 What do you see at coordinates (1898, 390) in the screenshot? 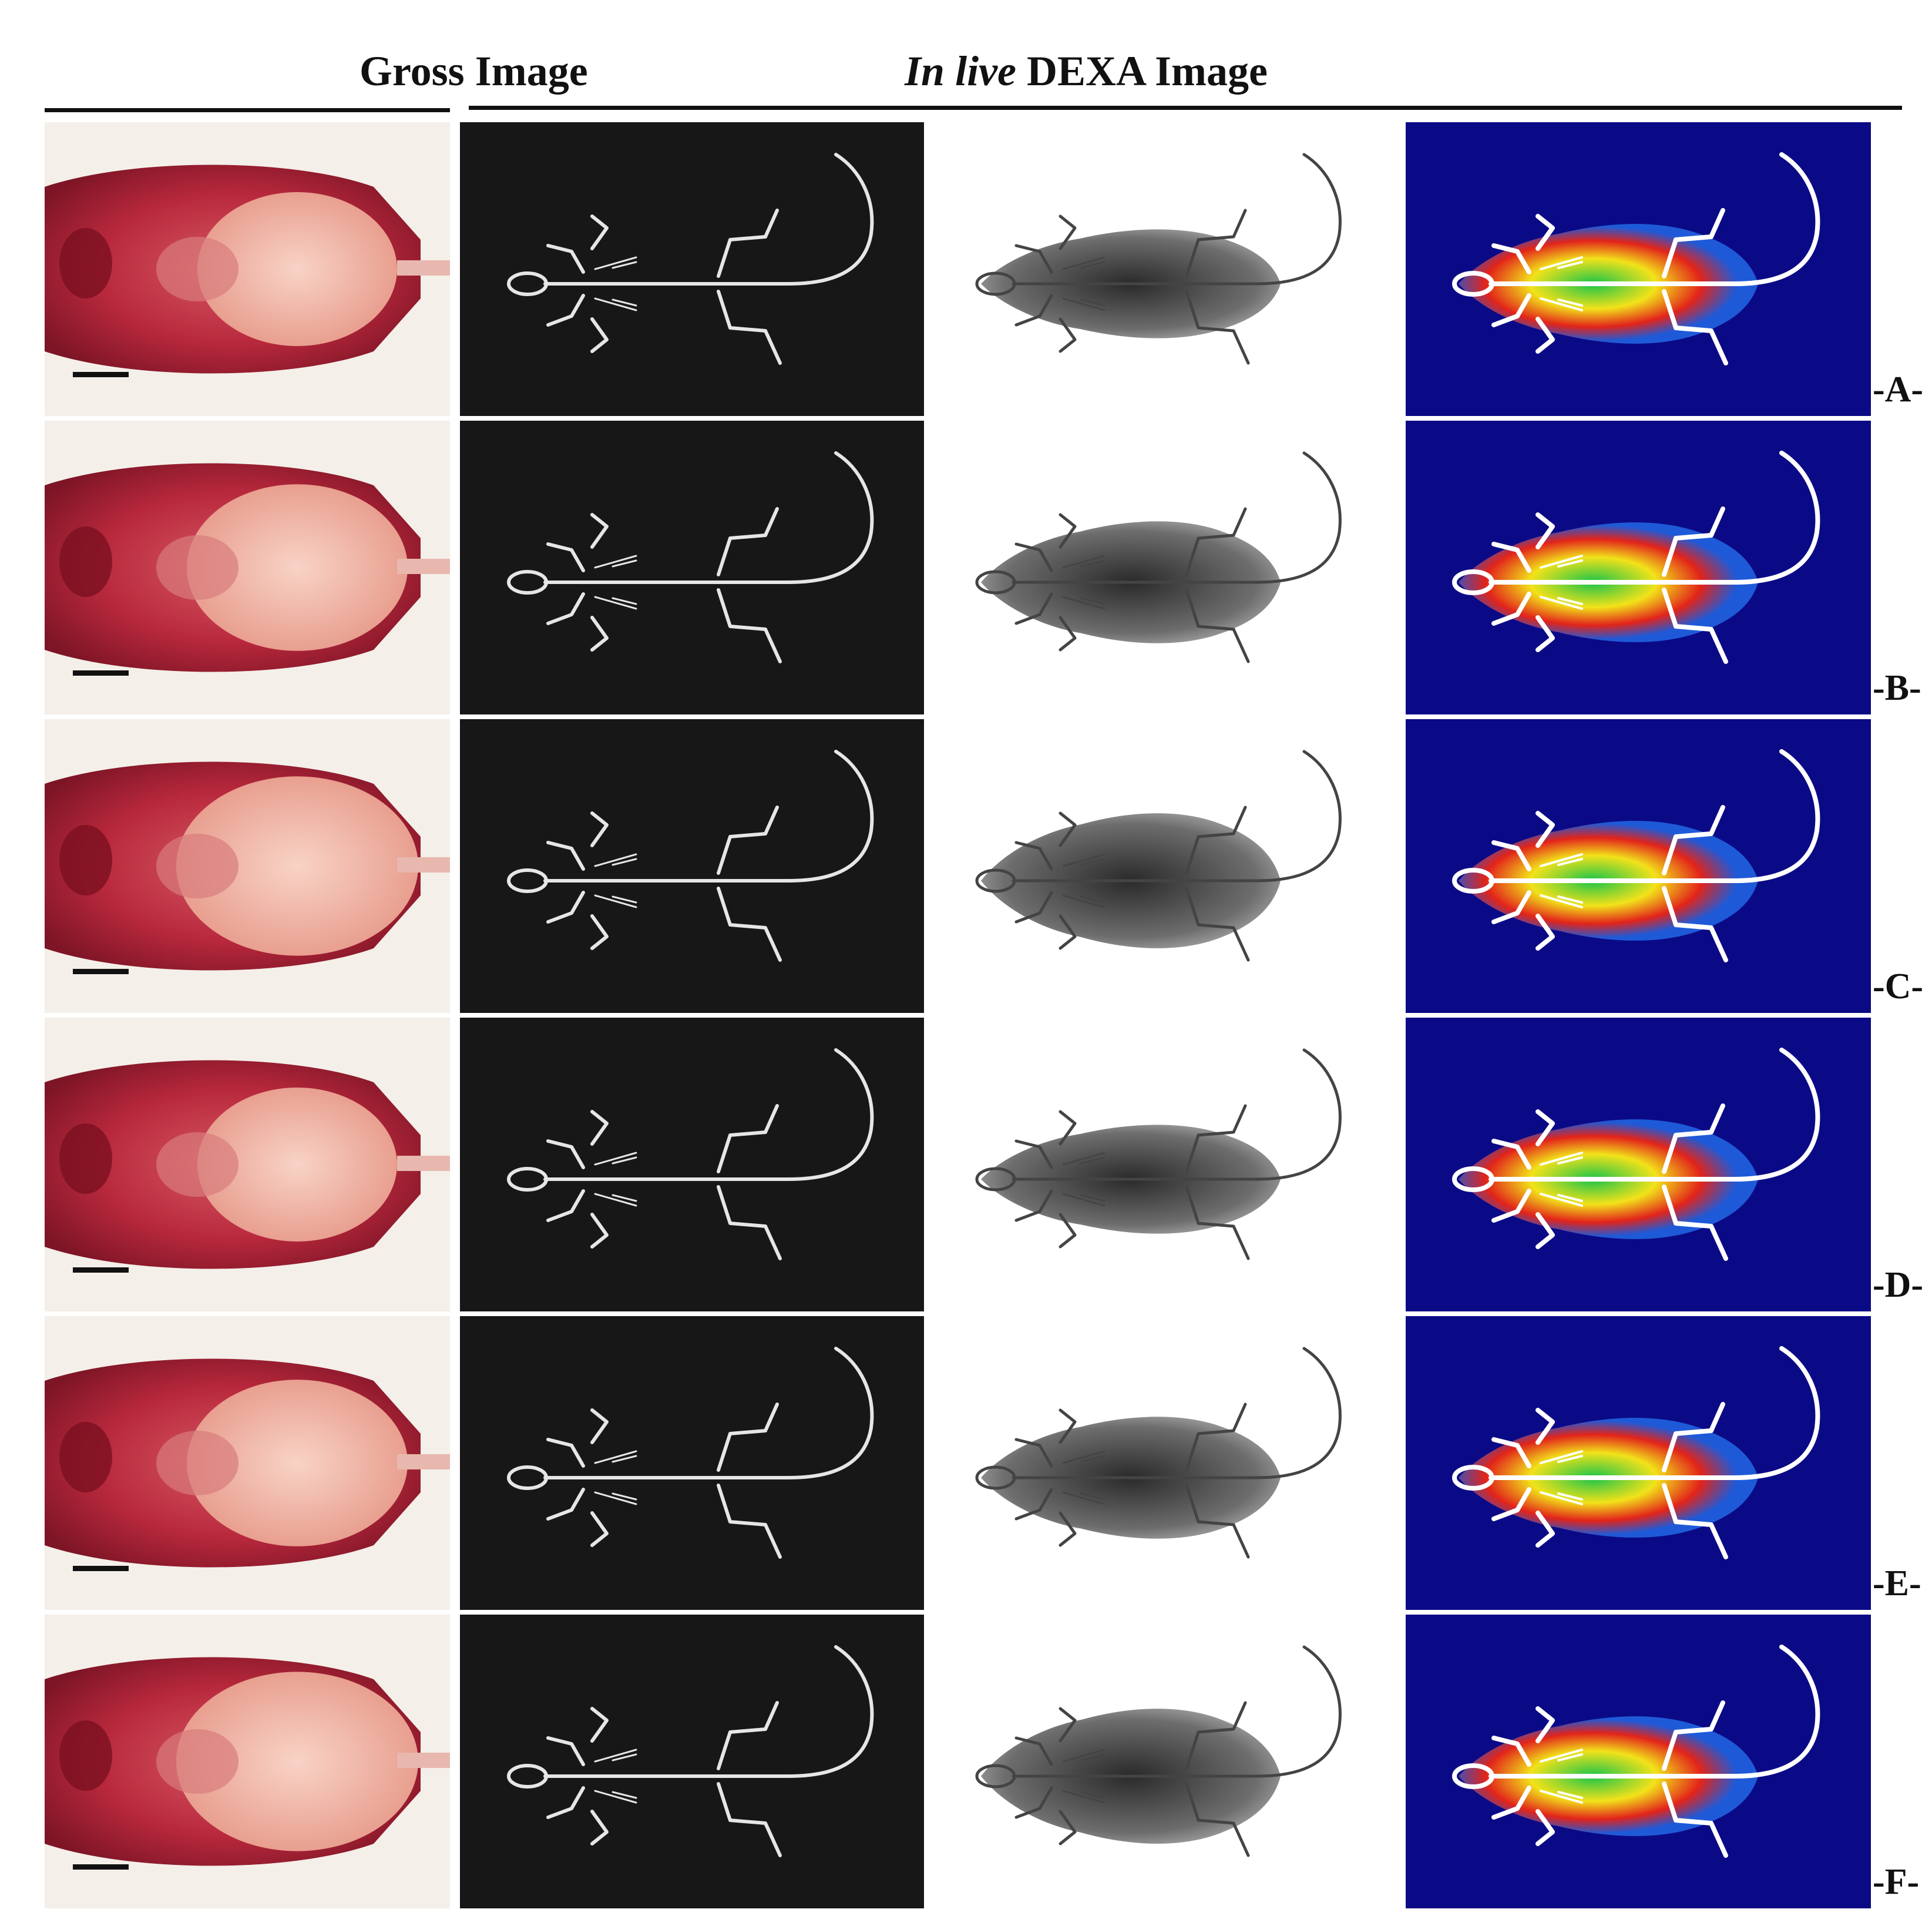
I see `row-label: -A-` at bounding box center [1898, 390].